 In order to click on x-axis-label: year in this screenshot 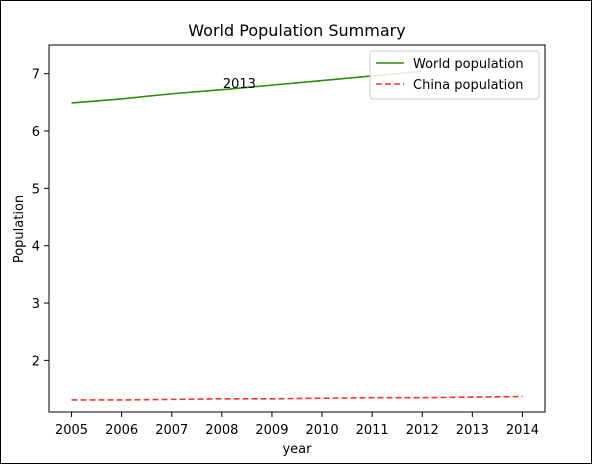, I will do `click(297, 449)`.